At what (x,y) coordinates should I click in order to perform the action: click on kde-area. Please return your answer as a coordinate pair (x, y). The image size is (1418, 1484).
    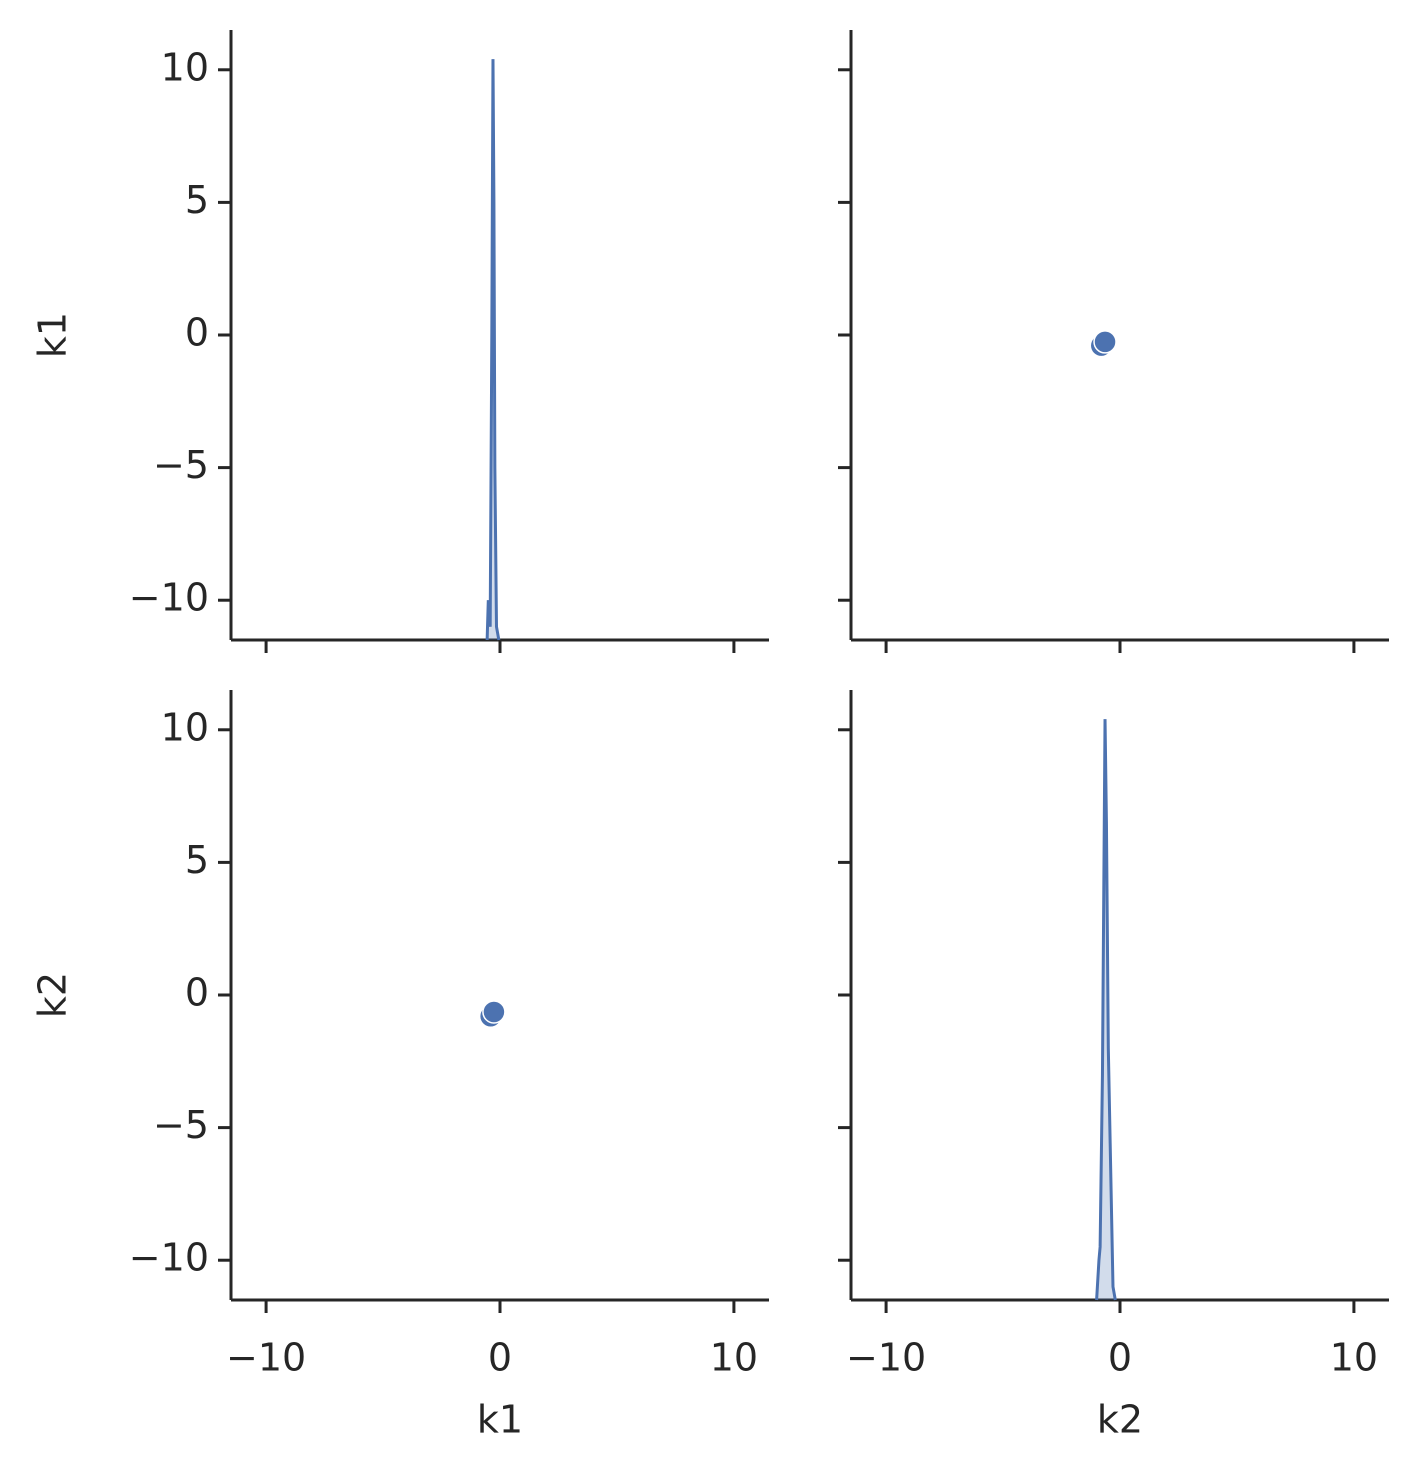
    Looking at the image, I should click on (1106, 1009).